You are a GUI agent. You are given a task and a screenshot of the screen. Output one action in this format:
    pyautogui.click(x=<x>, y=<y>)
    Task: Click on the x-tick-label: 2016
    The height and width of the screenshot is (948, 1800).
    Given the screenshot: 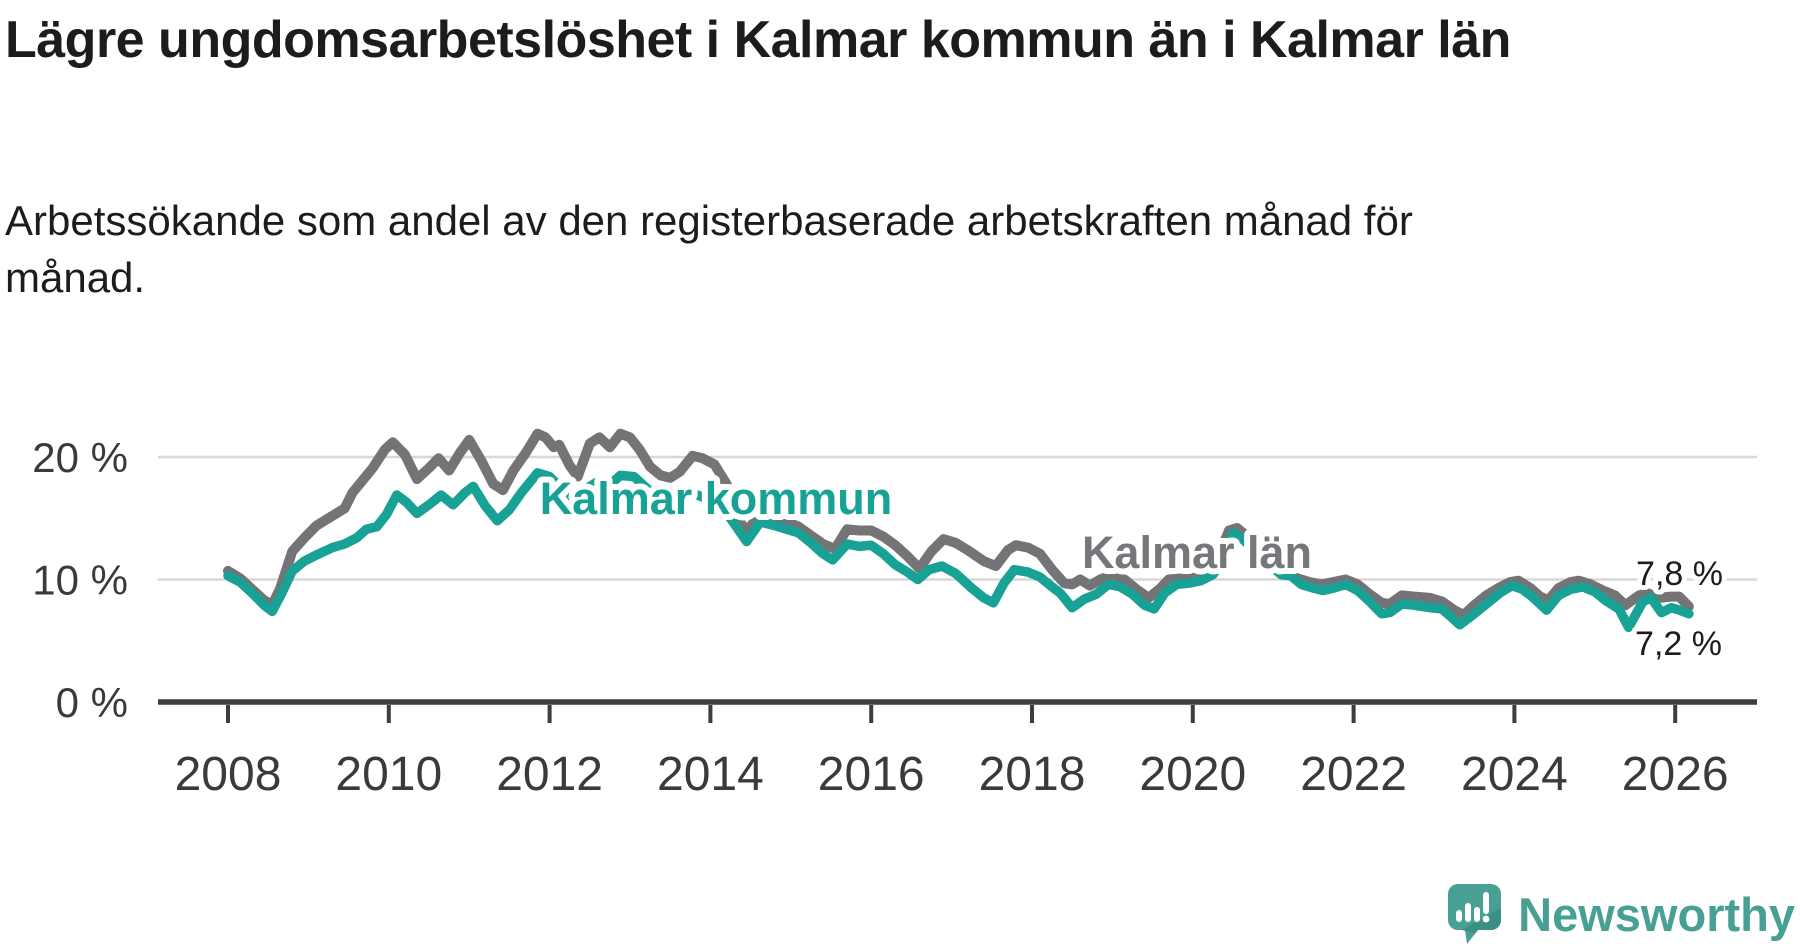 What is the action you would take?
    pyautogui.click(x=871, y=774)
    